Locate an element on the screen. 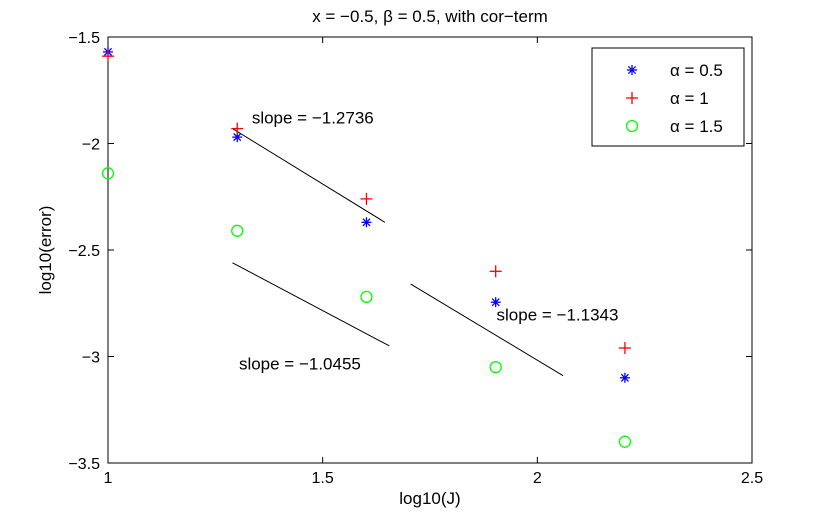 This screenshot has height=525, width=830. y-axis-label: log10(error) is located at coordinates (45, 250).